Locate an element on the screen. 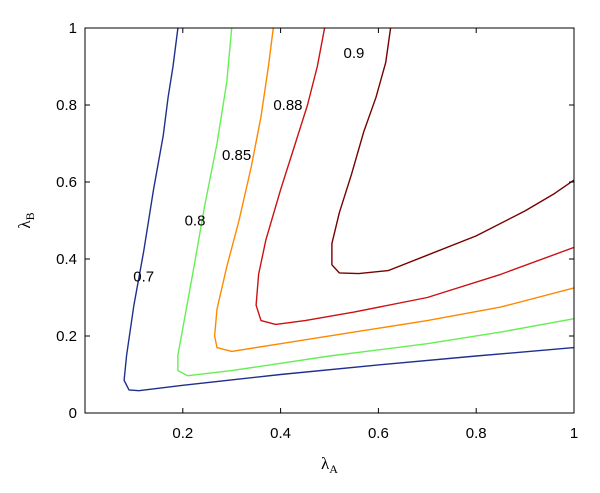 The height and width of the screenshot is (493, 600). contour-label-0.8: 0.8 is located at coordinates (195, 221).